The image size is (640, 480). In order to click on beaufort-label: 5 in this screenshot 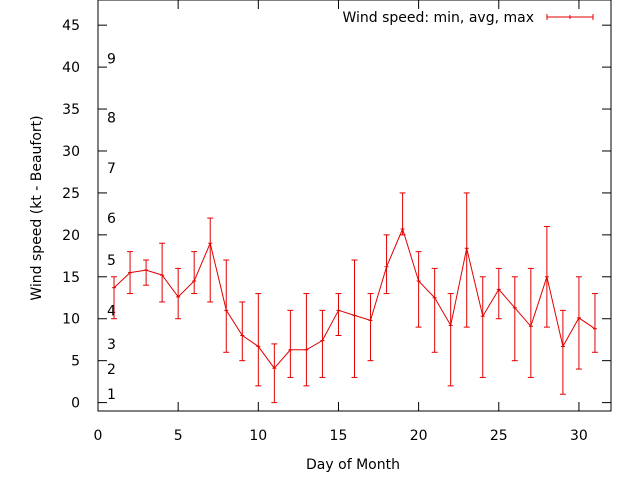, I will do `click(111, 261)`.